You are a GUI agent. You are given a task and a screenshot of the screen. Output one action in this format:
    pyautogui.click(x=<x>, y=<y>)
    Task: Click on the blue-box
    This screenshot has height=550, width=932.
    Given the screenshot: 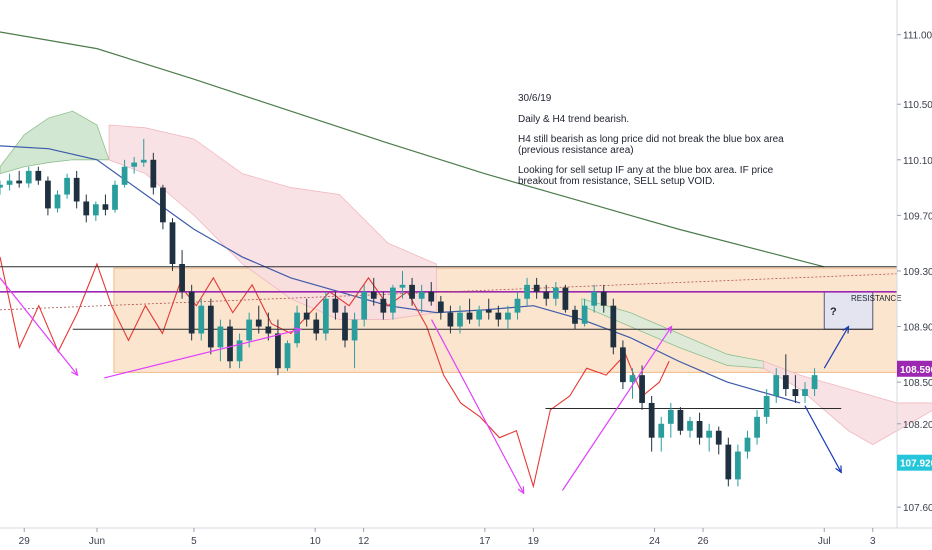 What is the action you would take?
    pyautogui.click(x=848, y=310)
    